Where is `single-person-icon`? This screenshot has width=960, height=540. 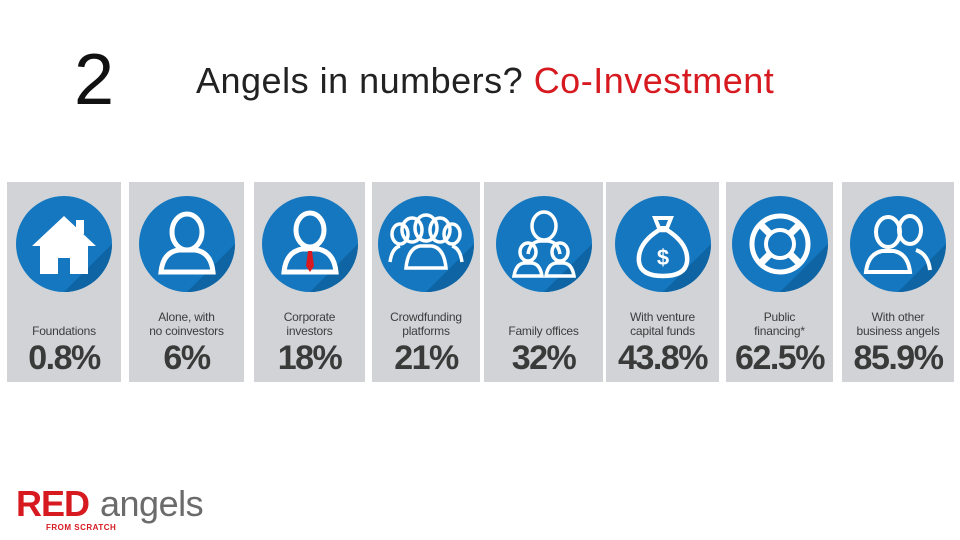 single-person-icon is located at coordinates (186, 244).